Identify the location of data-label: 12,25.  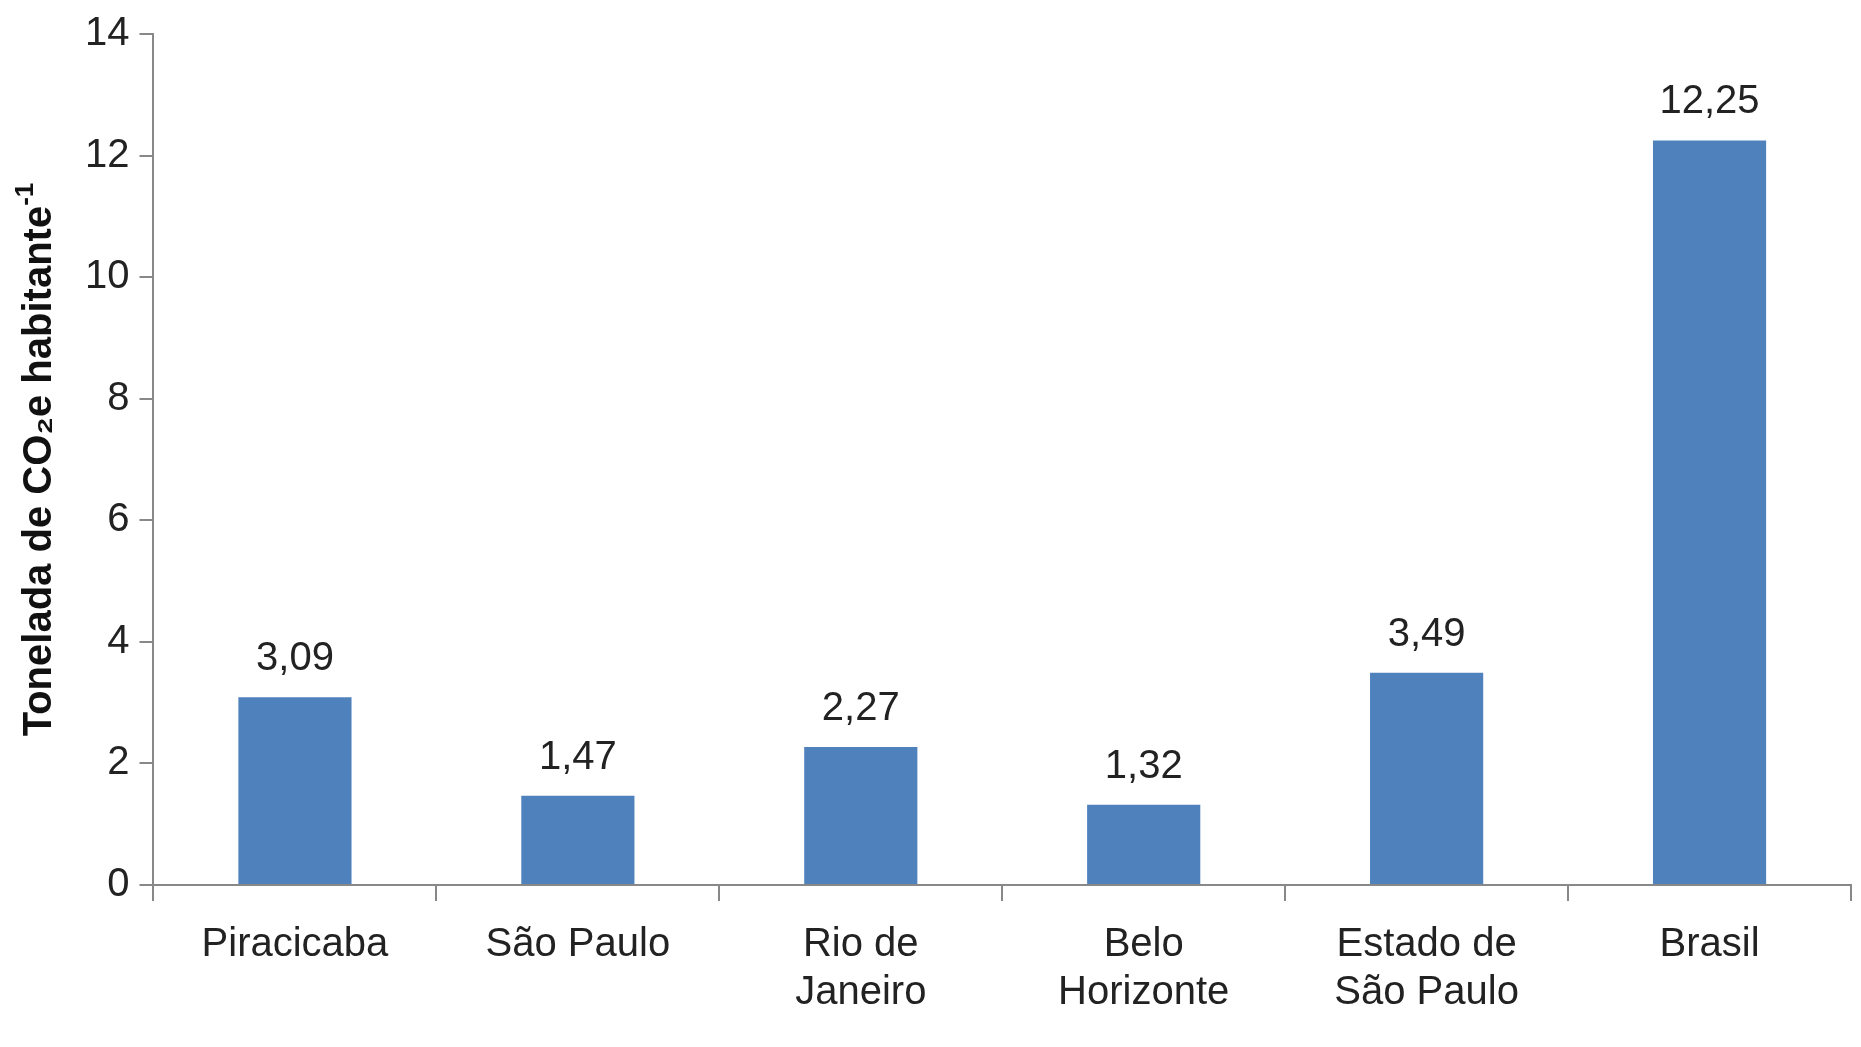
(1709, 99).